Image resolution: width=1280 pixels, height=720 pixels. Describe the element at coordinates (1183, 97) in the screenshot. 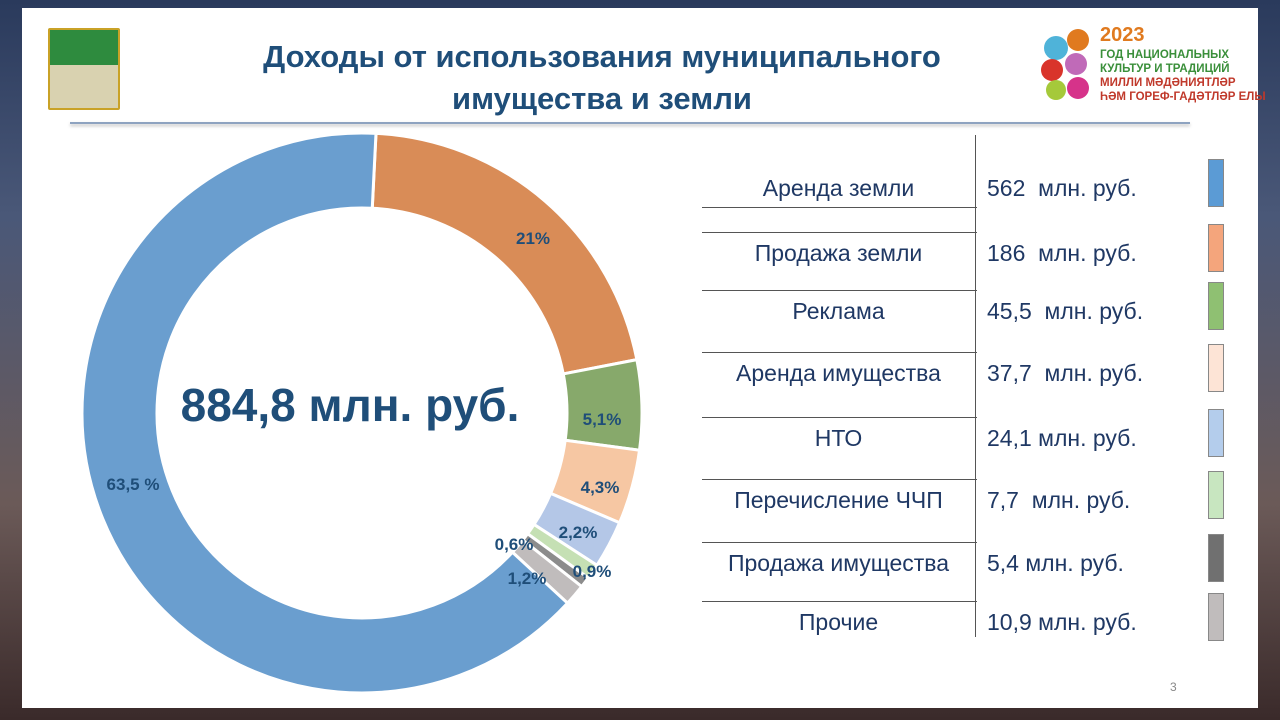

I see `logo-line: ҺӘМ ГОРЕФ-ГАДӘТЛӘР ЕЛЫ` at that location.